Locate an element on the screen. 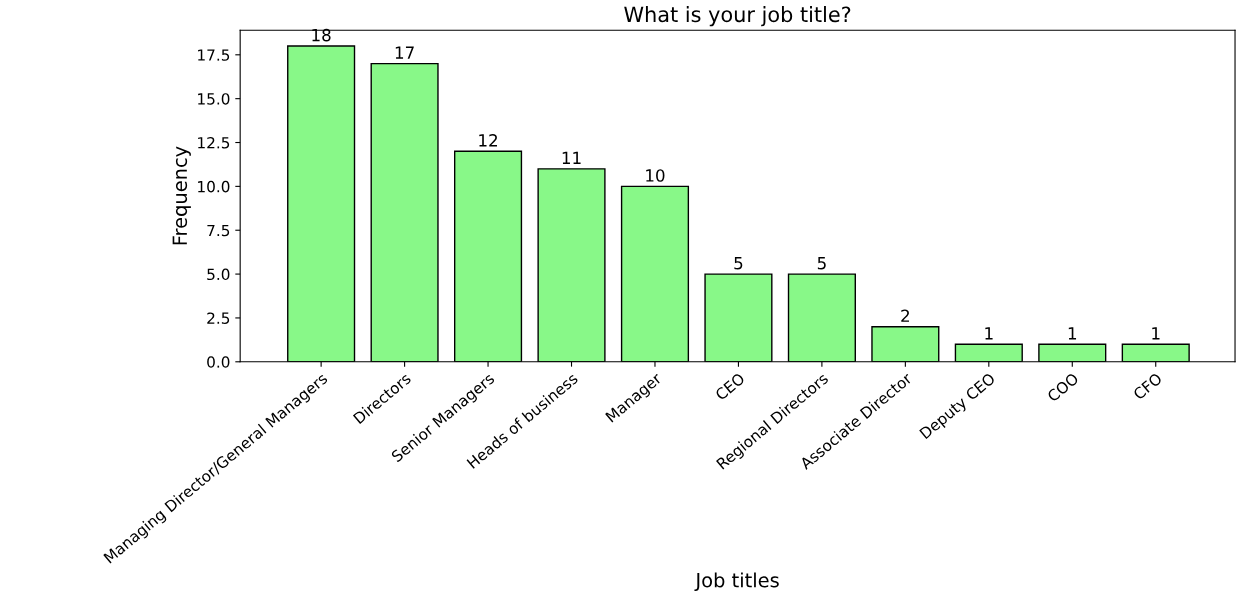  data-label: 17 is located at coordinates (404, 52).